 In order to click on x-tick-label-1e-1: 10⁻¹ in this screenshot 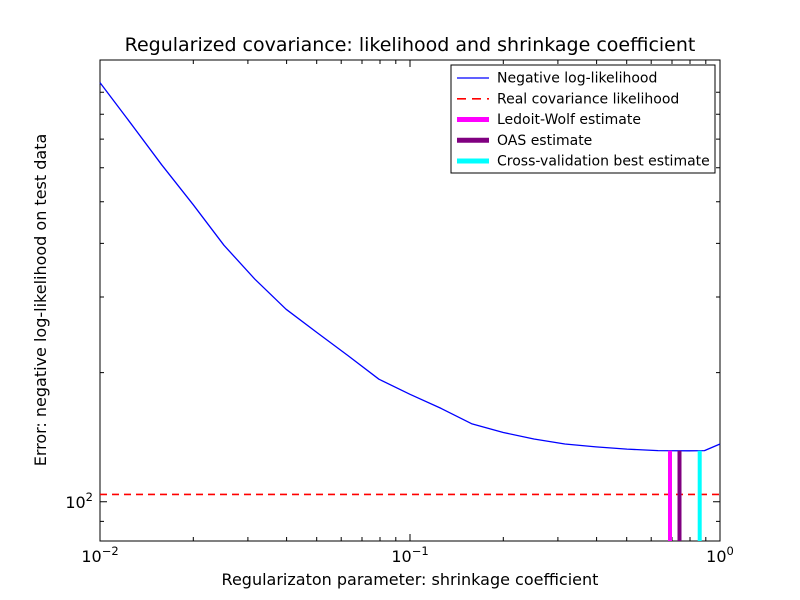, I will do `click(409, 555)`.